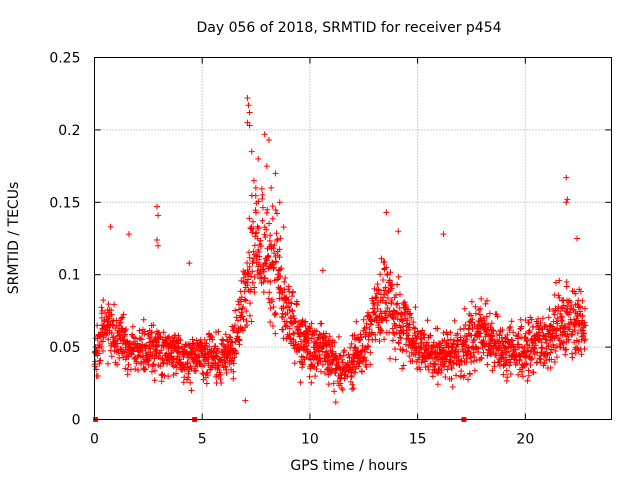 Image resolution: width=640 pixels, height=480 pixels. I want to click on x-tick-label: 0, so click(94, 440).